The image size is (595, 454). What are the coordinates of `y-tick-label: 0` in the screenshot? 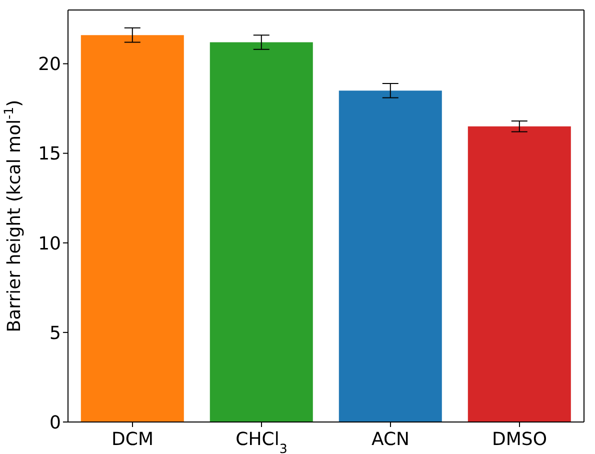 It's located at (55, 423).